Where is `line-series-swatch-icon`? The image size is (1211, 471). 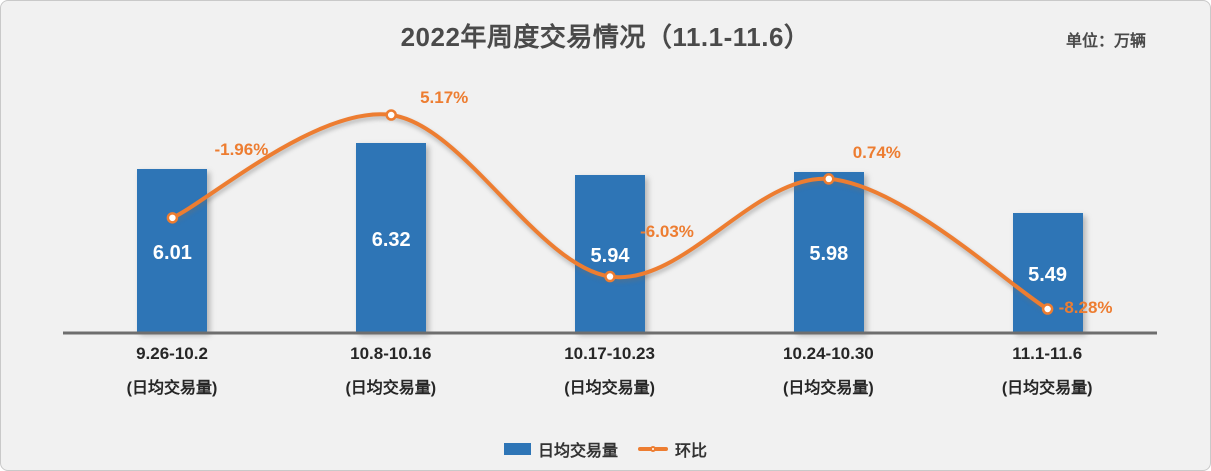 line-series-swatch-icon is located at coordinates (653, 449).